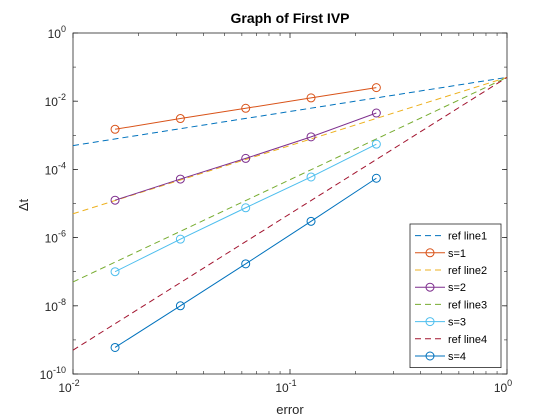  I want to click on legend-label: s=1, so click(457, 254).